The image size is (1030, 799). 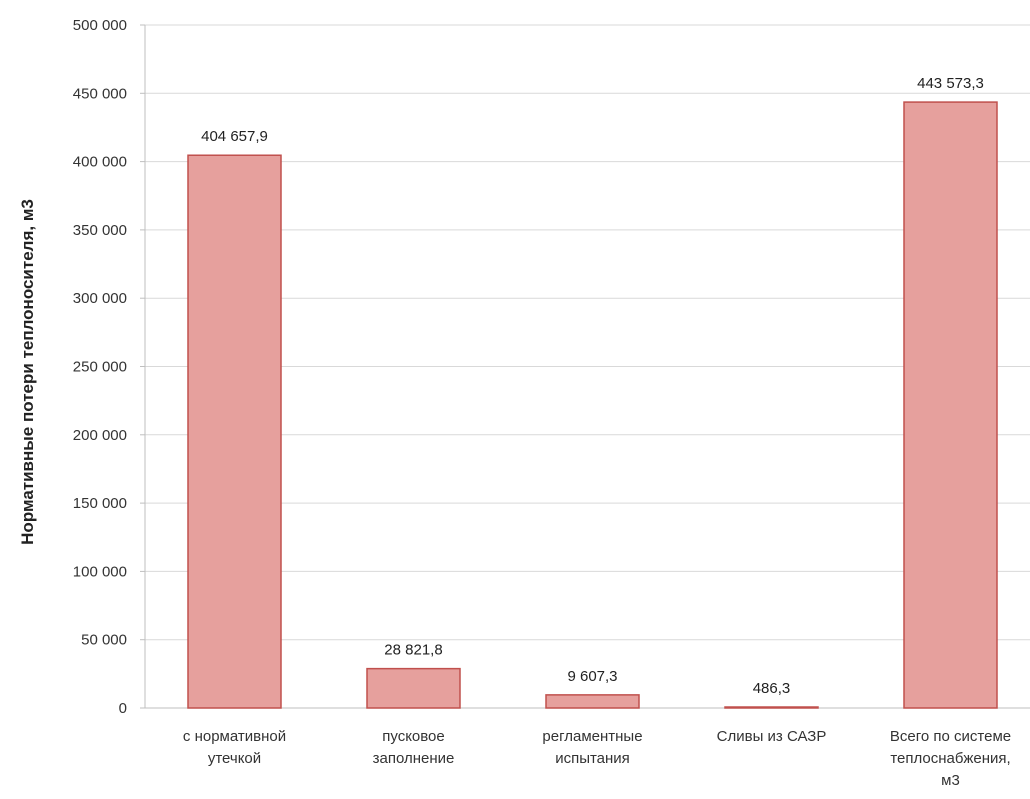 What do you see at coordinates (592, 676) in the screenshot?
I see `data-label: 9 607,3` at bounding box center [592, 676].